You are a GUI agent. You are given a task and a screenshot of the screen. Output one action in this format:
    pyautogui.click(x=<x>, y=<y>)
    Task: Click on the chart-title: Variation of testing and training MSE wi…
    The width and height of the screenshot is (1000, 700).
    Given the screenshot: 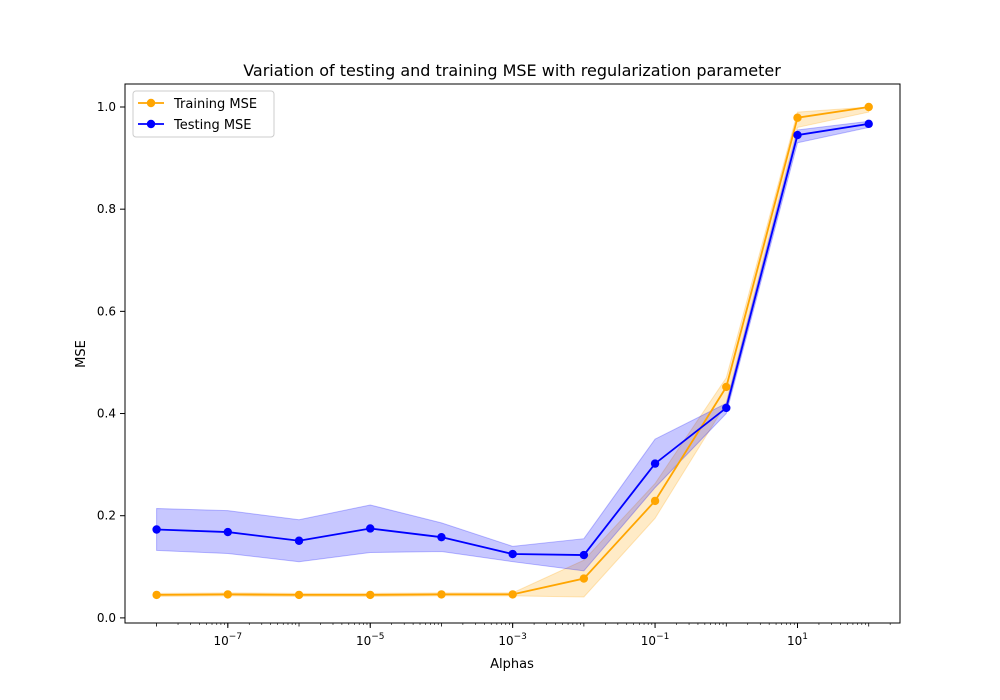 What is the action you would take?
    pyautogui.click(x=512, y=70)
    